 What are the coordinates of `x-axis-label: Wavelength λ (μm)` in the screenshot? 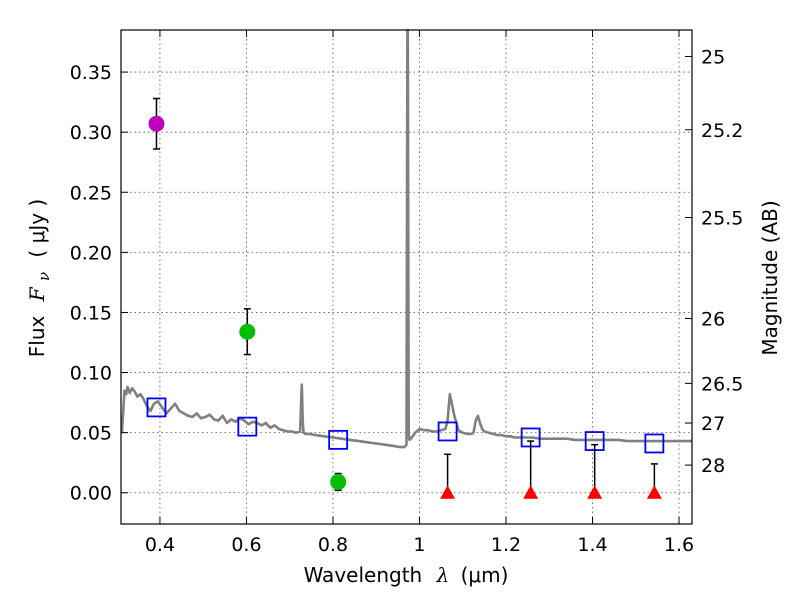 It's located at (406, 575).